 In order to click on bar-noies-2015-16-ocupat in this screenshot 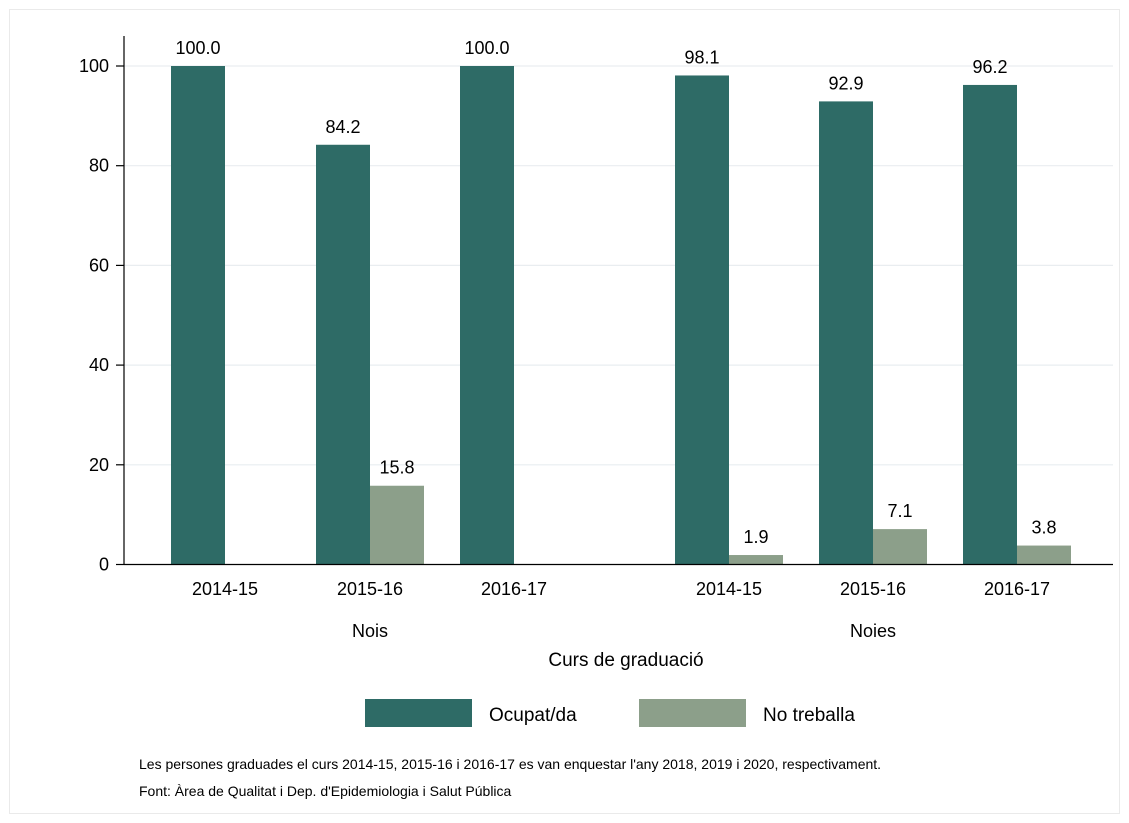, I will do `click(846, 333)`.